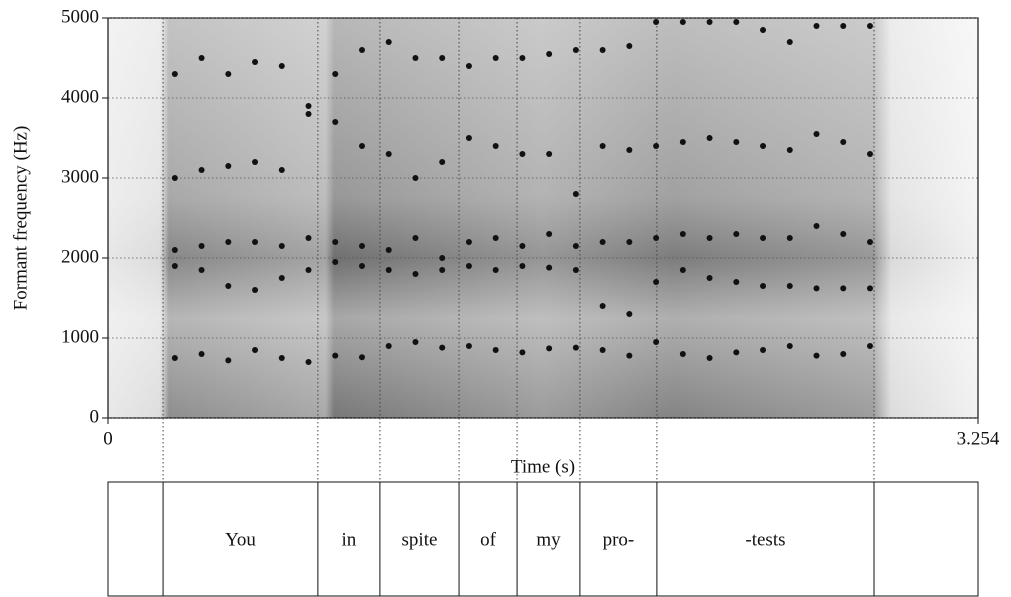  What do you see at coordinates (978, 438) in the screenshot?
I see `x-tick-label: 3.254` at bounding box center [978, 438].